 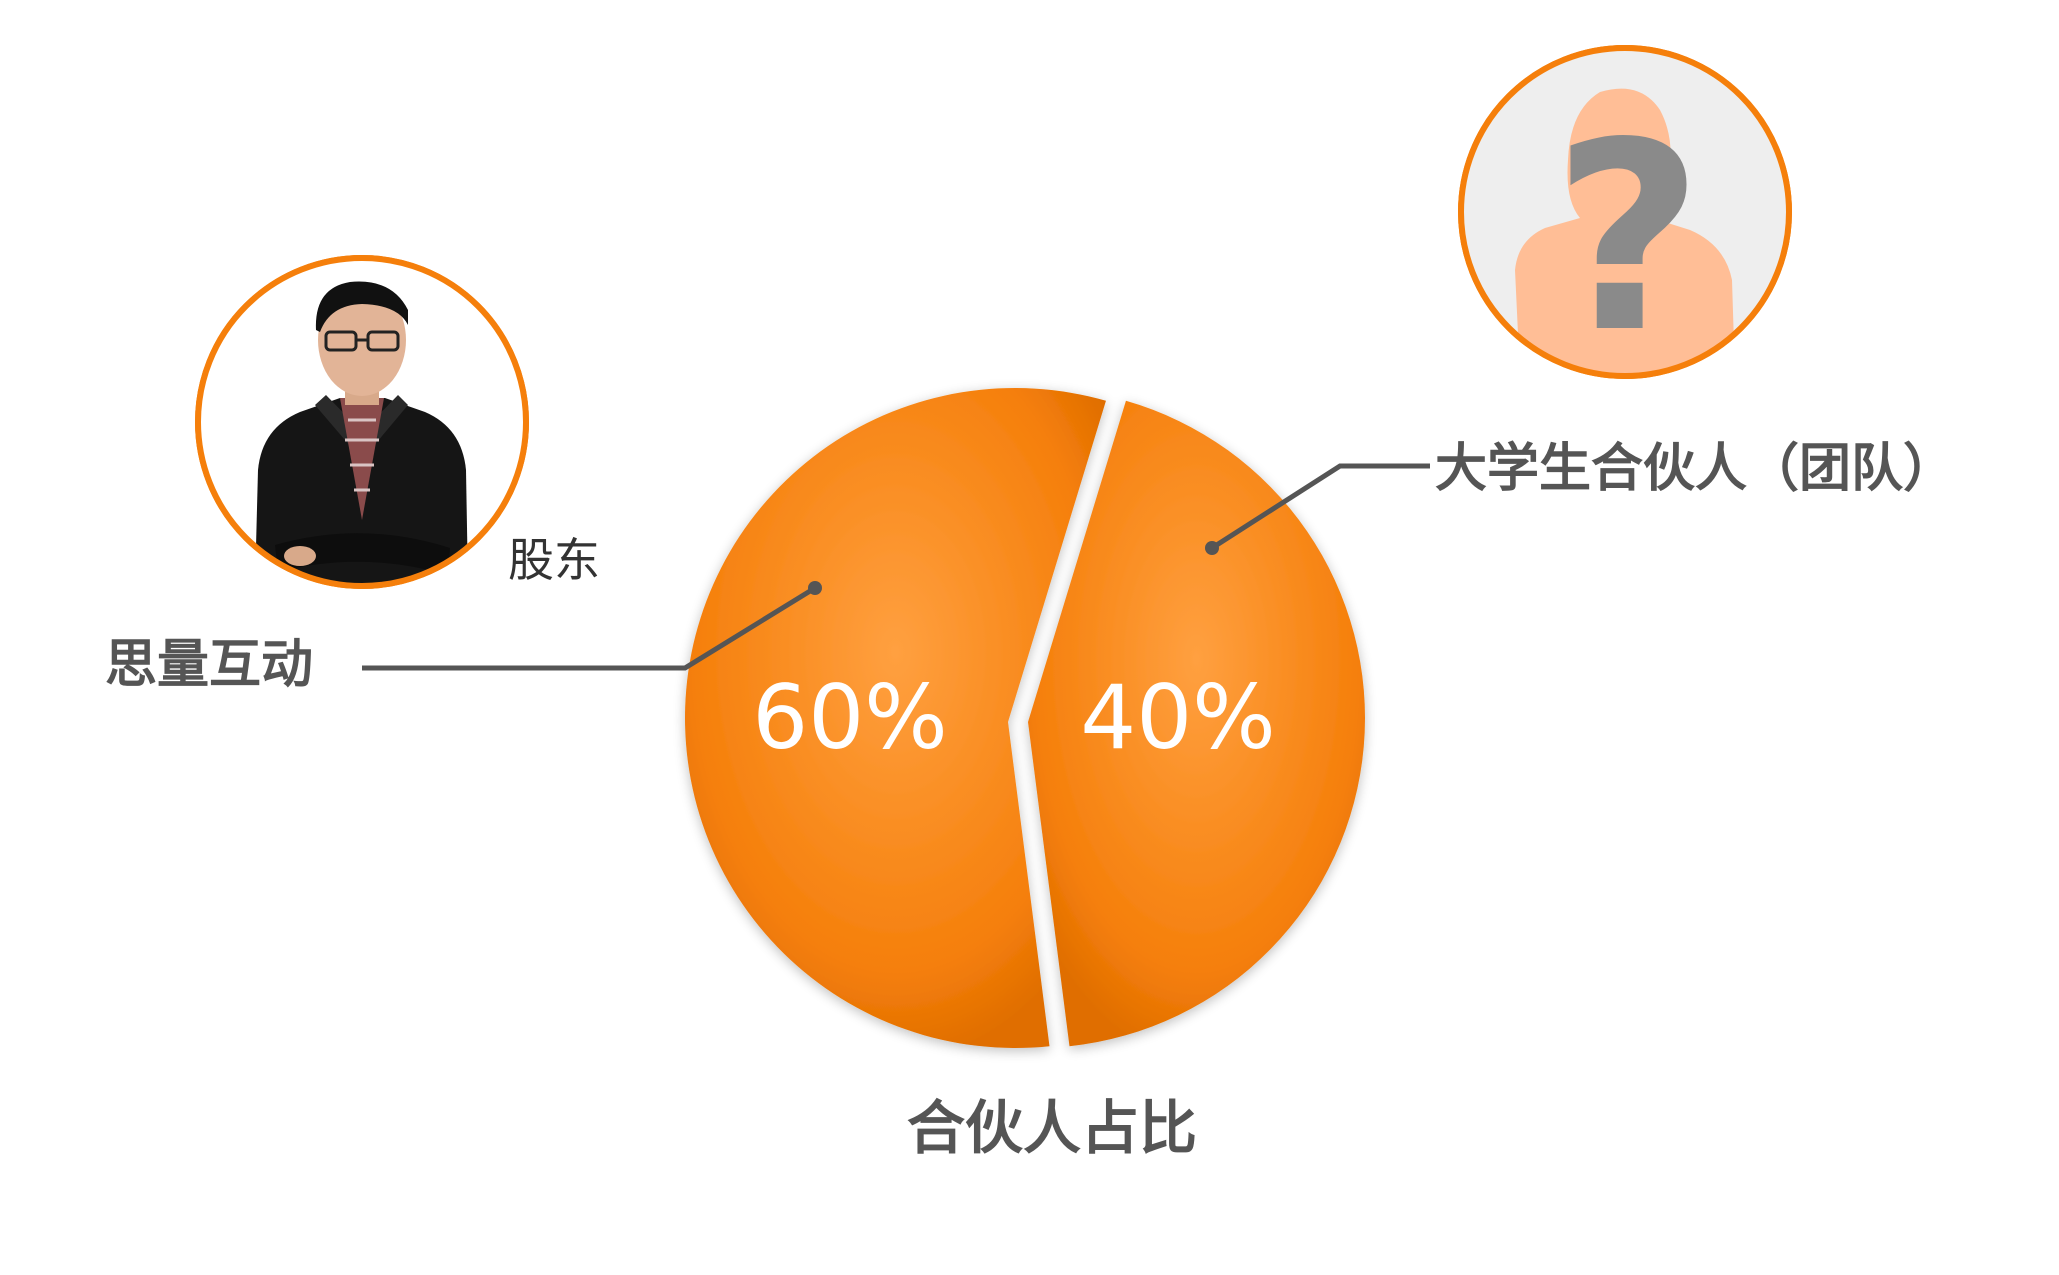 What do you see at coordinates (1320, 507) in the screenshot?
I see `leader-line-partner` at bounding box center [1320, 507].